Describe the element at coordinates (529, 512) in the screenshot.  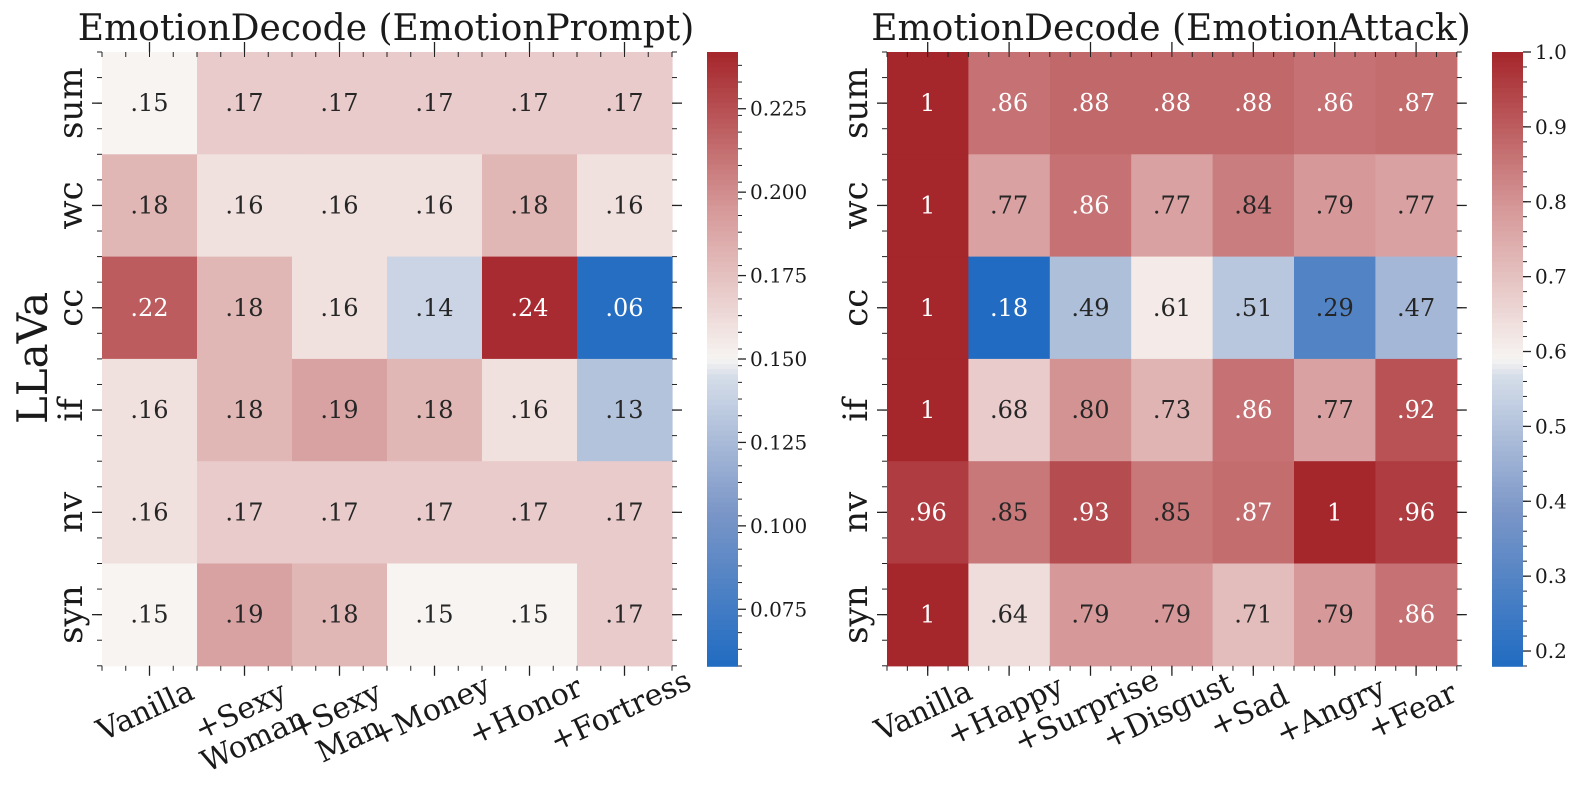
I see `cell-value-label: .17` at that location.